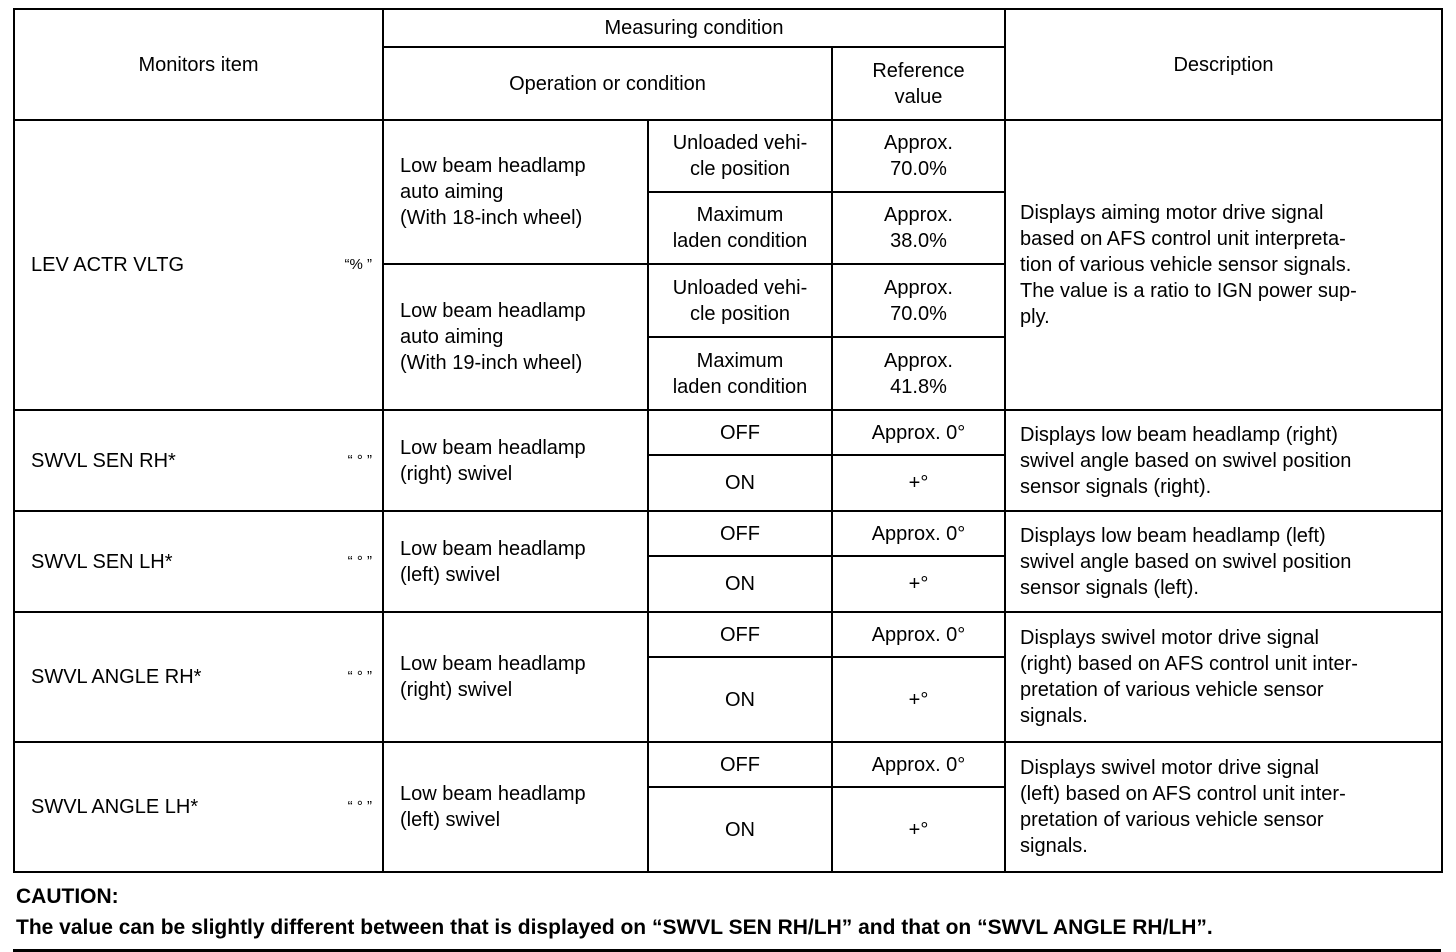 The width and height of the screenshot is (1456, 952). What do you see at coordinates (103, 460) in the screenshot?
I see `monitor-item-name: SWVL SEN RH*` at bounding box center [103, 460].